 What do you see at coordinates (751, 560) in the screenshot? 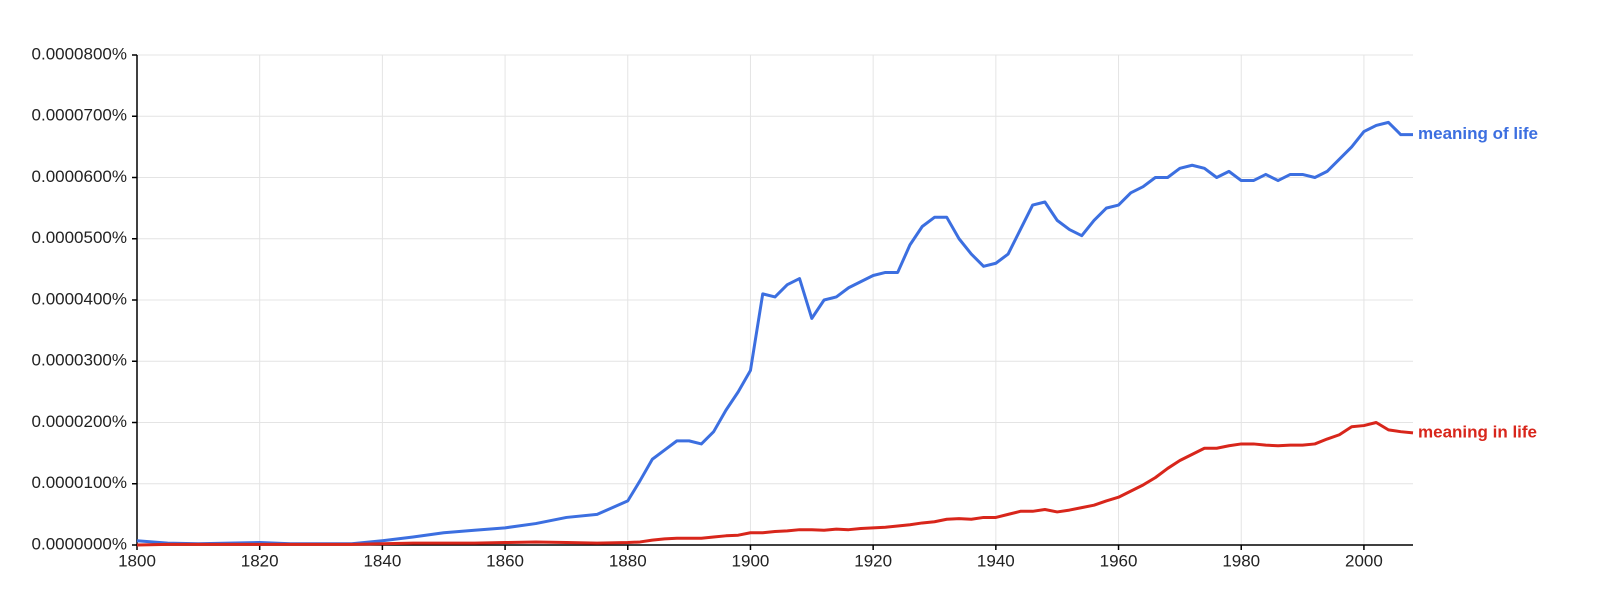
I see `x-tick-label: 1900` at bounding box center [751, 560].